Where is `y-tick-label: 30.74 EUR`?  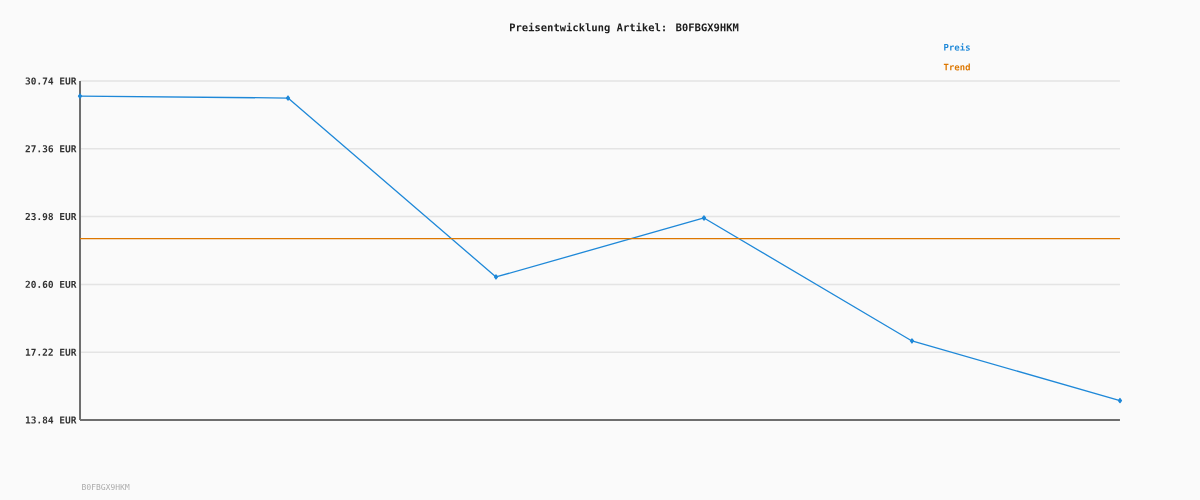
y-tick-label: 30.74 EUR is located at coordinates (51, 81).